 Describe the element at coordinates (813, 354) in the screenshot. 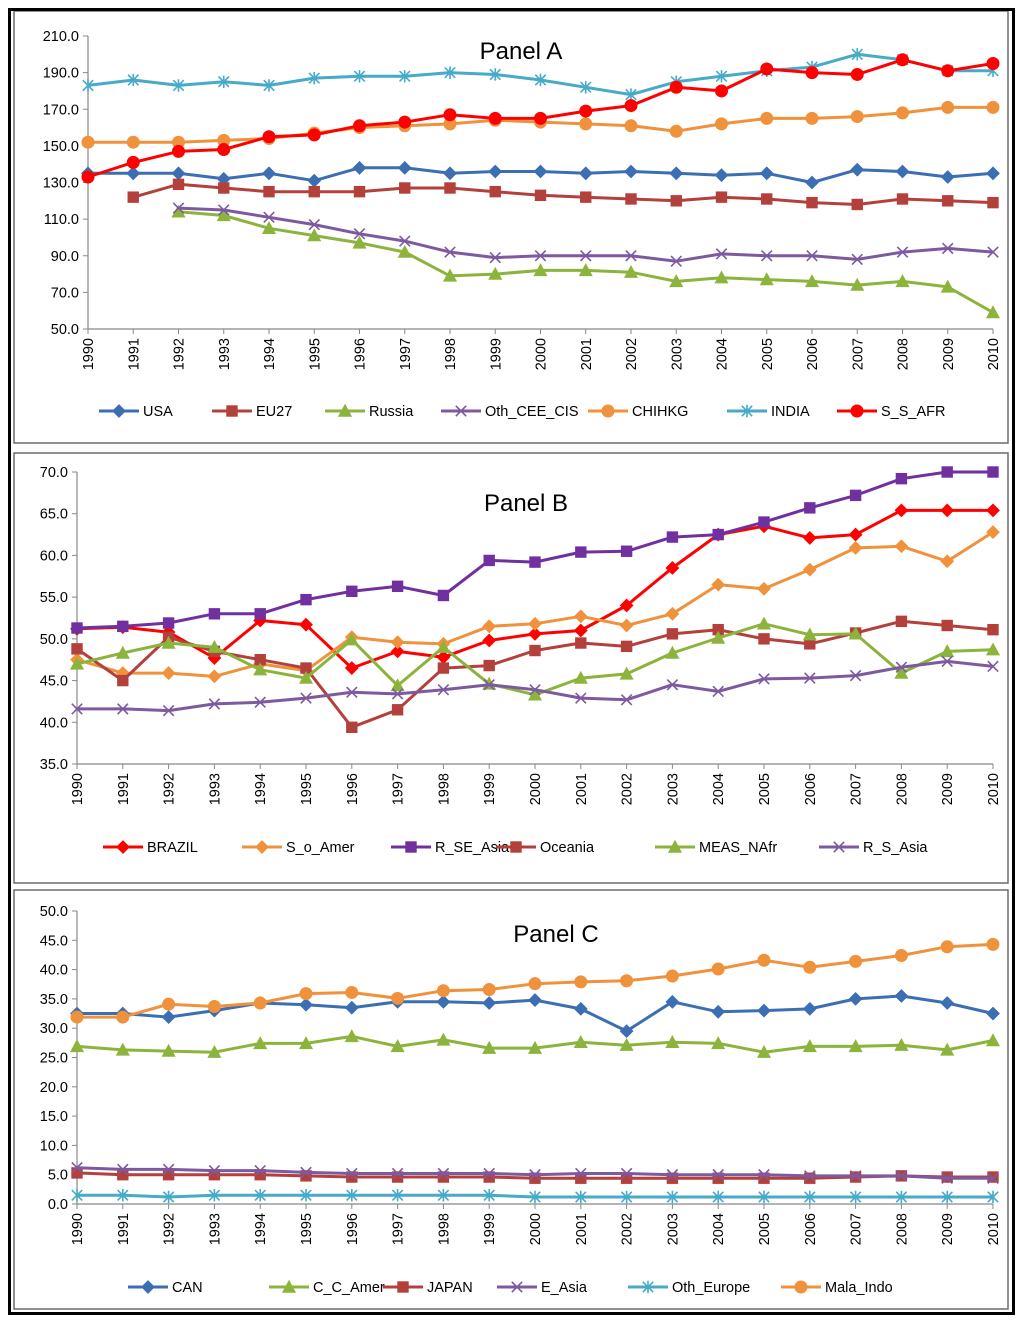

I see `x-tick-label: 2006` at that location.